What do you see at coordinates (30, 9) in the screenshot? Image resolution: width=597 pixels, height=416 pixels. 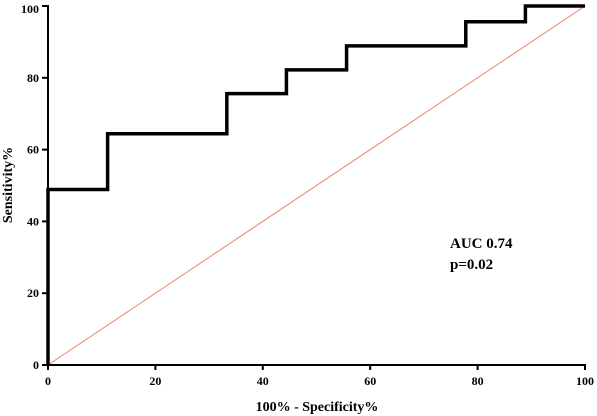 I see `y-tick-label: 100` at bounding box center [30, 9].